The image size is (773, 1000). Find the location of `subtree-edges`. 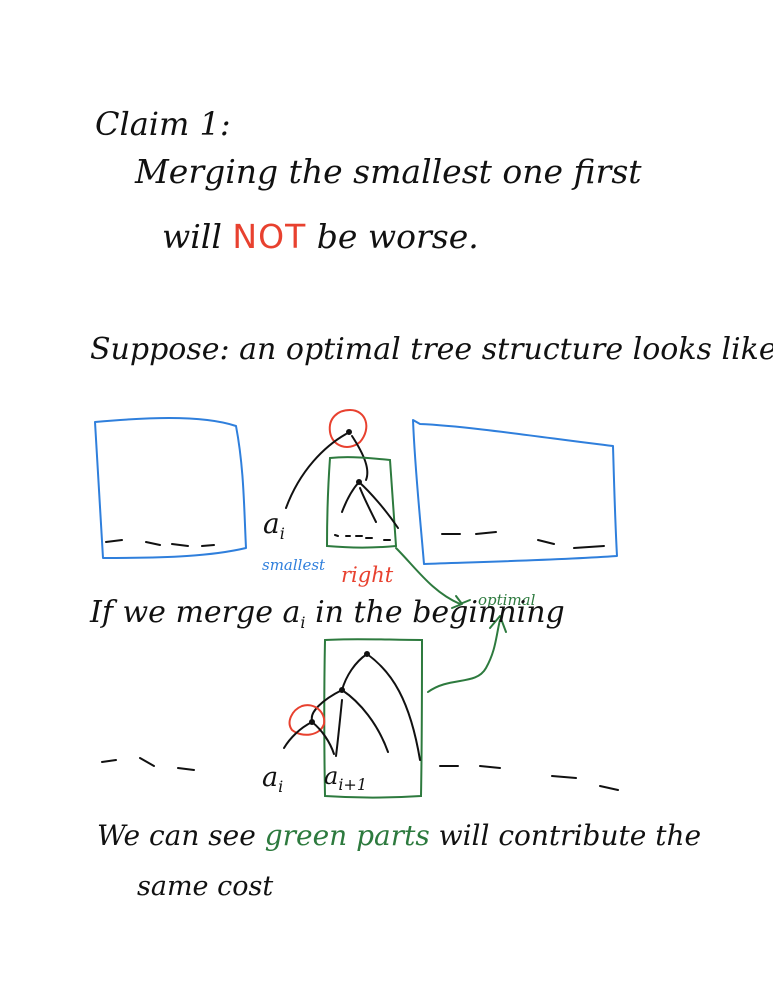

subtree-edges is located at coordinates (370, 505).